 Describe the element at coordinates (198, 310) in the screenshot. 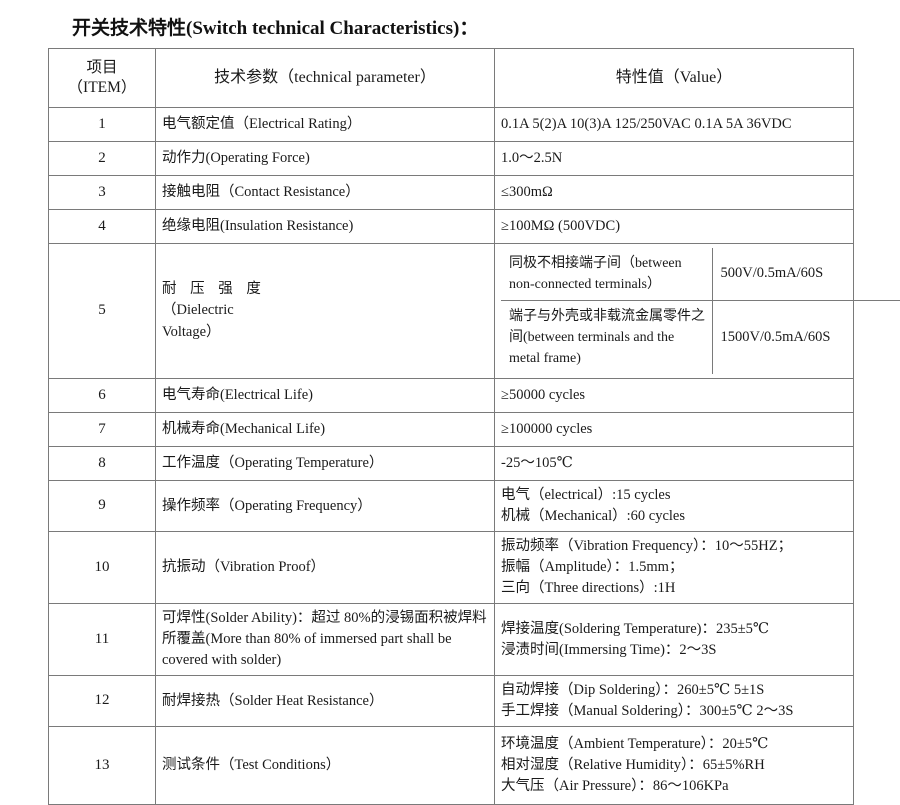

I see `dielectric-label-line2: （Dielectric` at that location.